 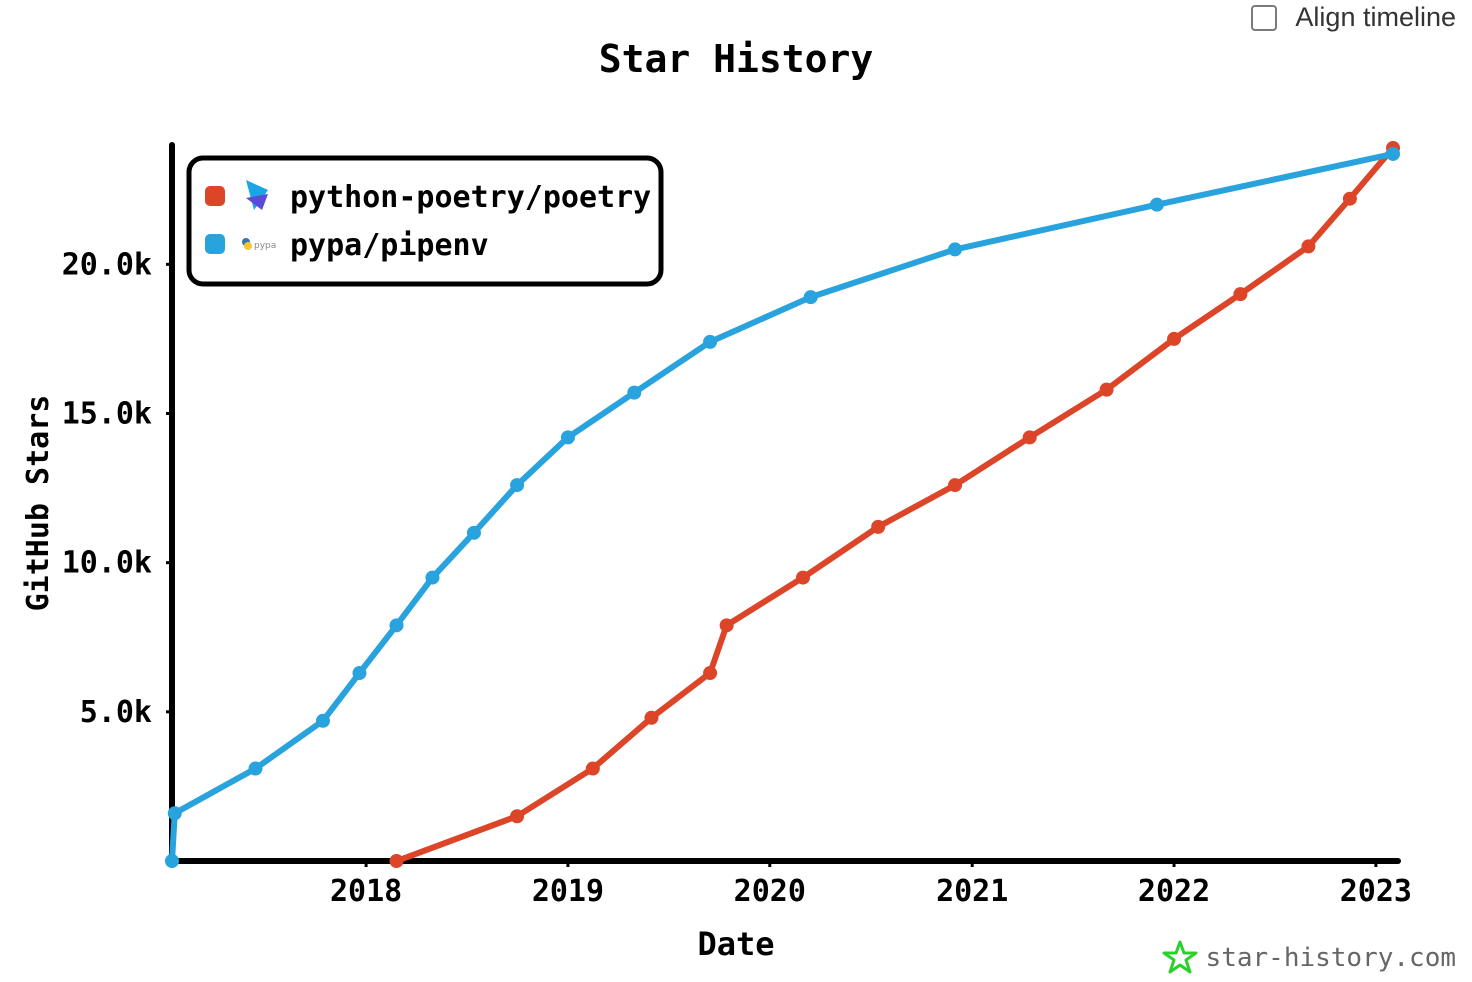 What do you see at coordinates (107, 264) in the screenshot?
I see `y-tick-label: 20.0k` at bounding box center [107, 264].